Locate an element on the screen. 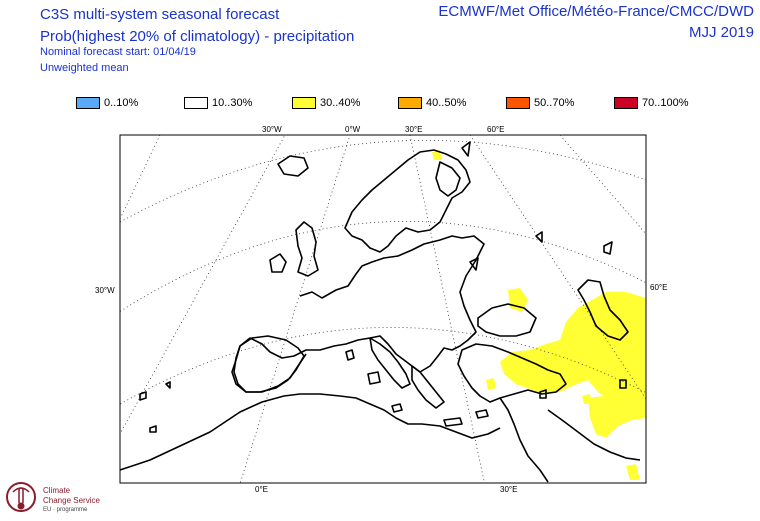 The image size is (760, 521). lat-label-right: 60°E is located at coordinates (658, 287).